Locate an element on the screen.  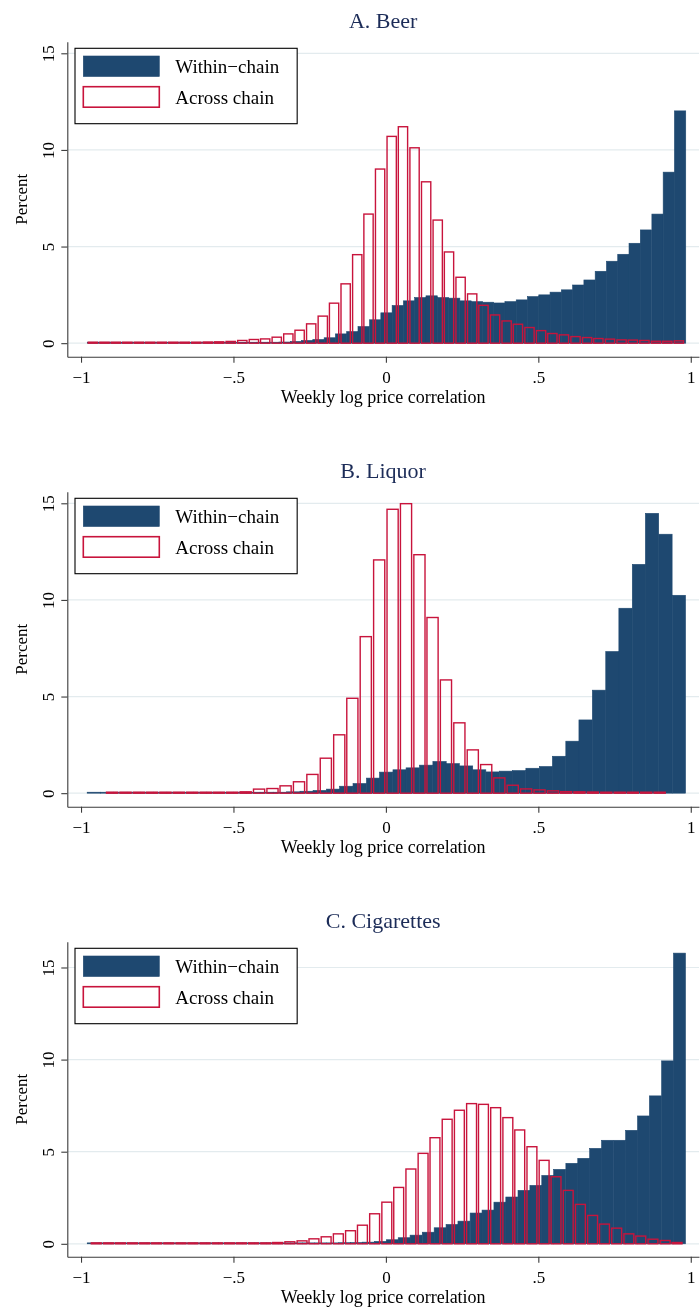
chart-title: B. Liquor is located at coordinates (383, 470).